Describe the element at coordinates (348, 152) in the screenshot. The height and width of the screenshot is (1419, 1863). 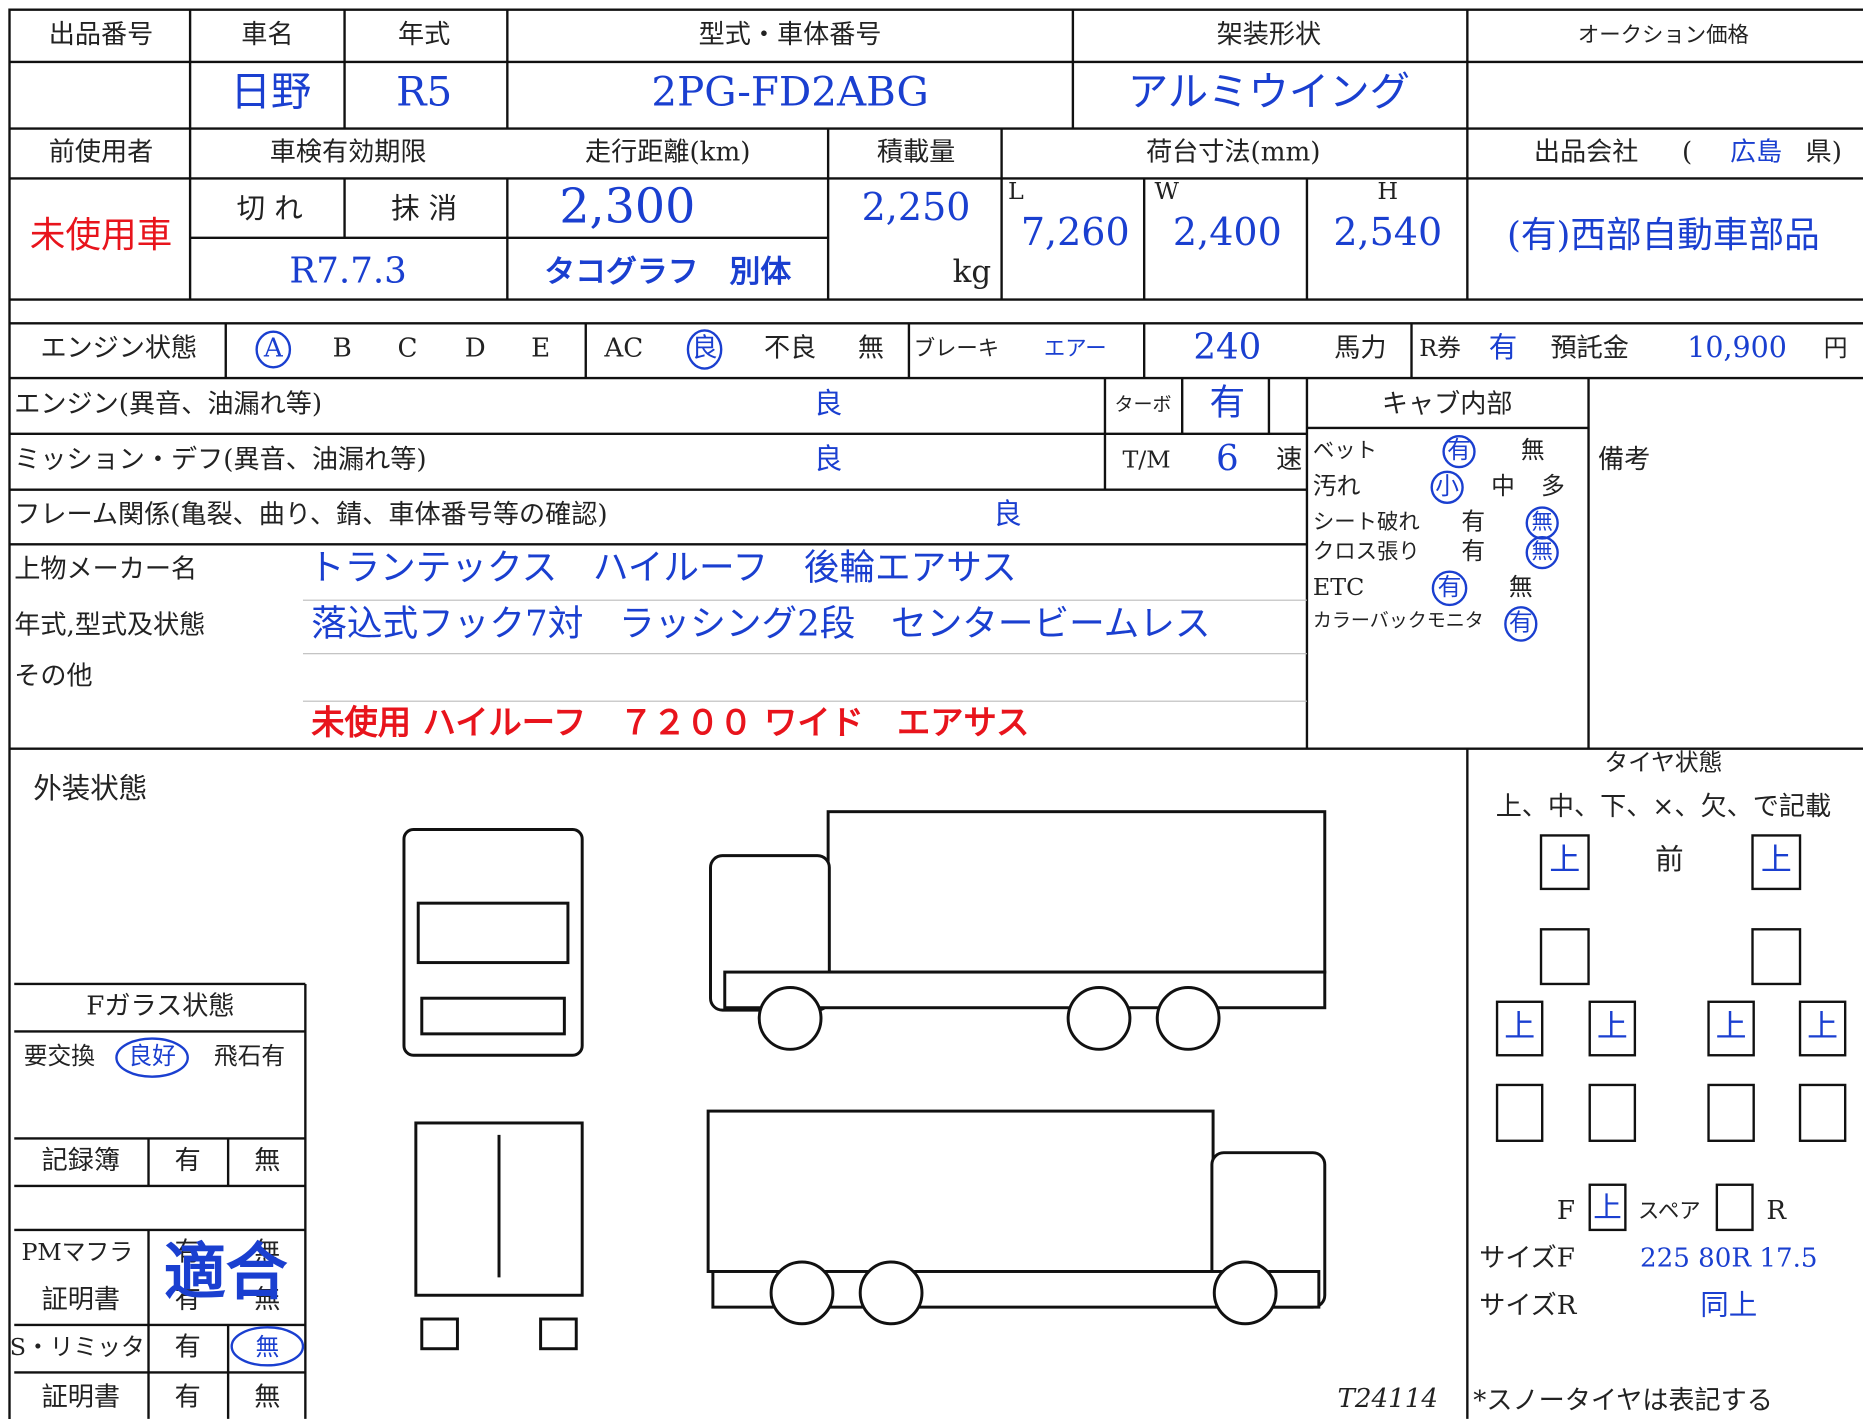
I see `label: 車検有効期限` at that location.